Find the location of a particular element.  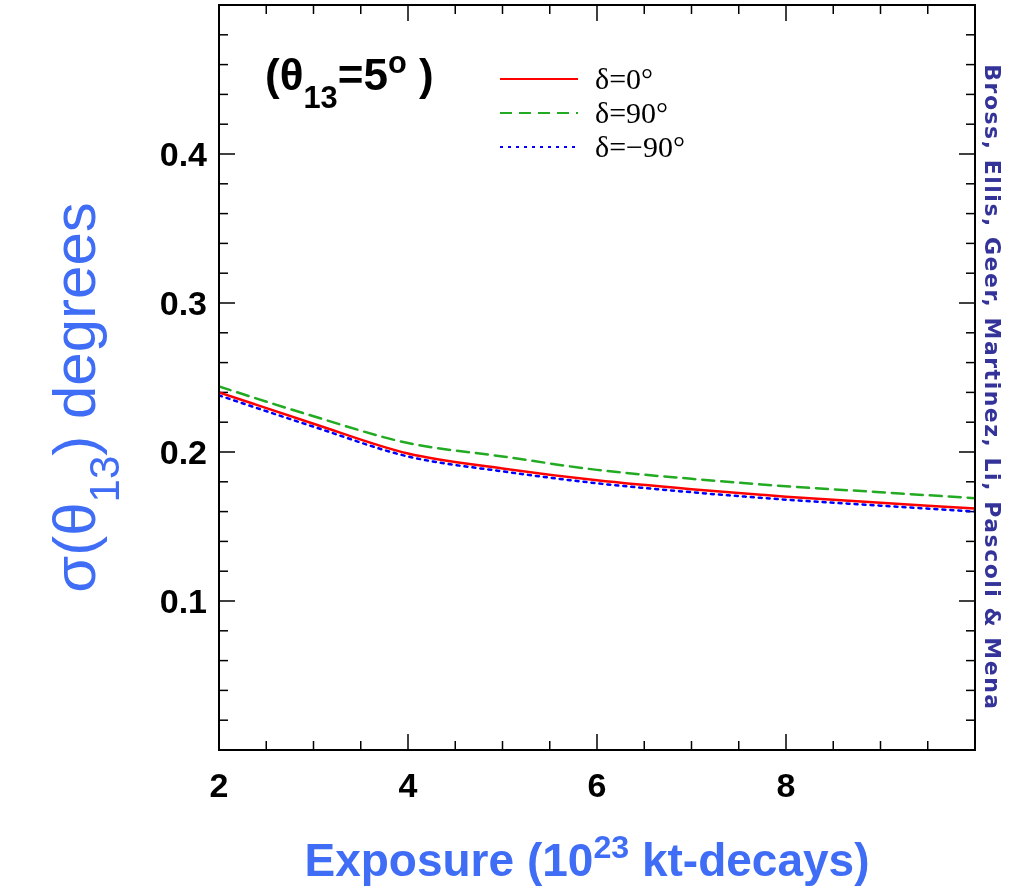

y-tick-label: 0.2 is located at coordinates (183, 452).